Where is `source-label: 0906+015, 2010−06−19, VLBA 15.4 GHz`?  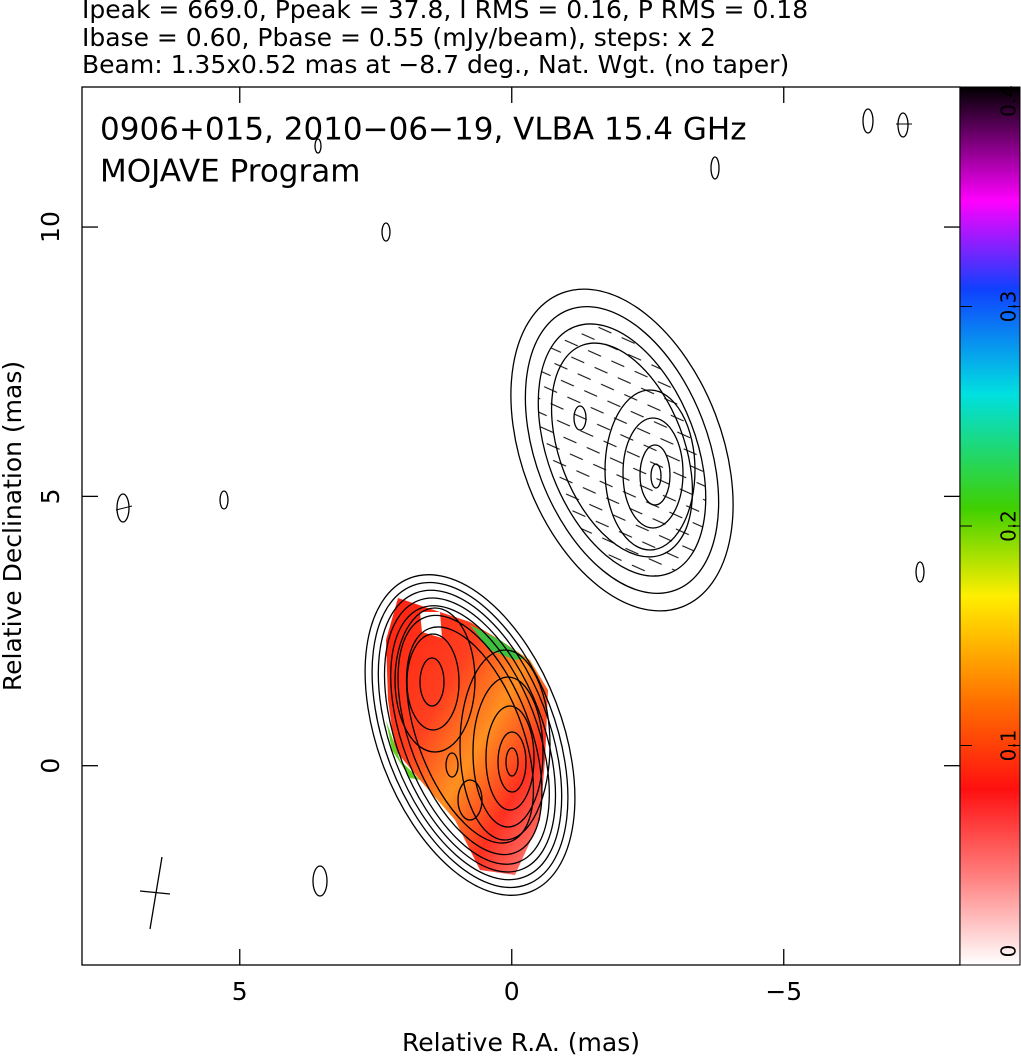 source-label: 0906+015, 2010−06−19, VLBA 15.4 GHz is located at coordinates (423, 130).